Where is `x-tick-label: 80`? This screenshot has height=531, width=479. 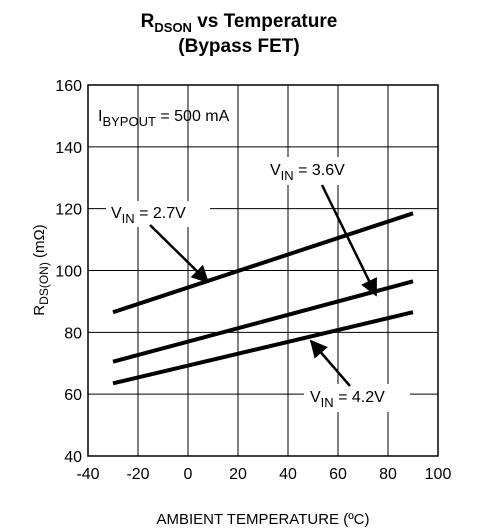
x-tick-label: 80 is located at coordinates (388, 474).